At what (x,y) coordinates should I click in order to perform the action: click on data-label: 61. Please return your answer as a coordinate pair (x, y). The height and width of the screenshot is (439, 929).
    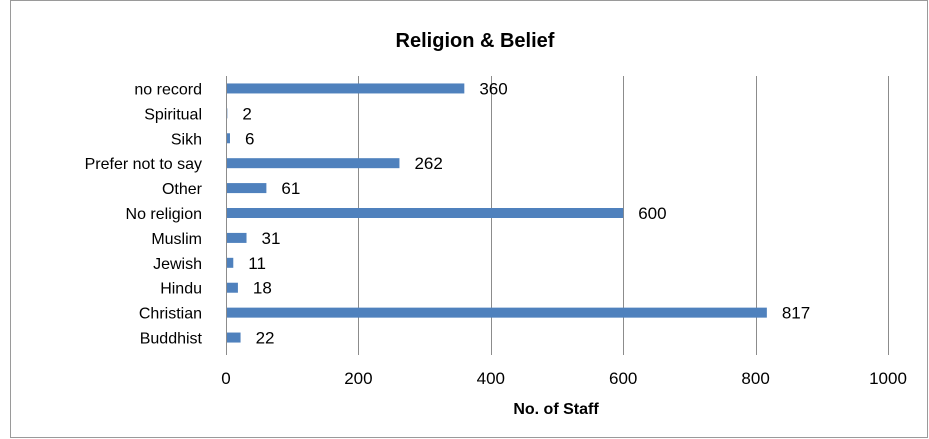
    Looking at the image, I should click on (290, 188).